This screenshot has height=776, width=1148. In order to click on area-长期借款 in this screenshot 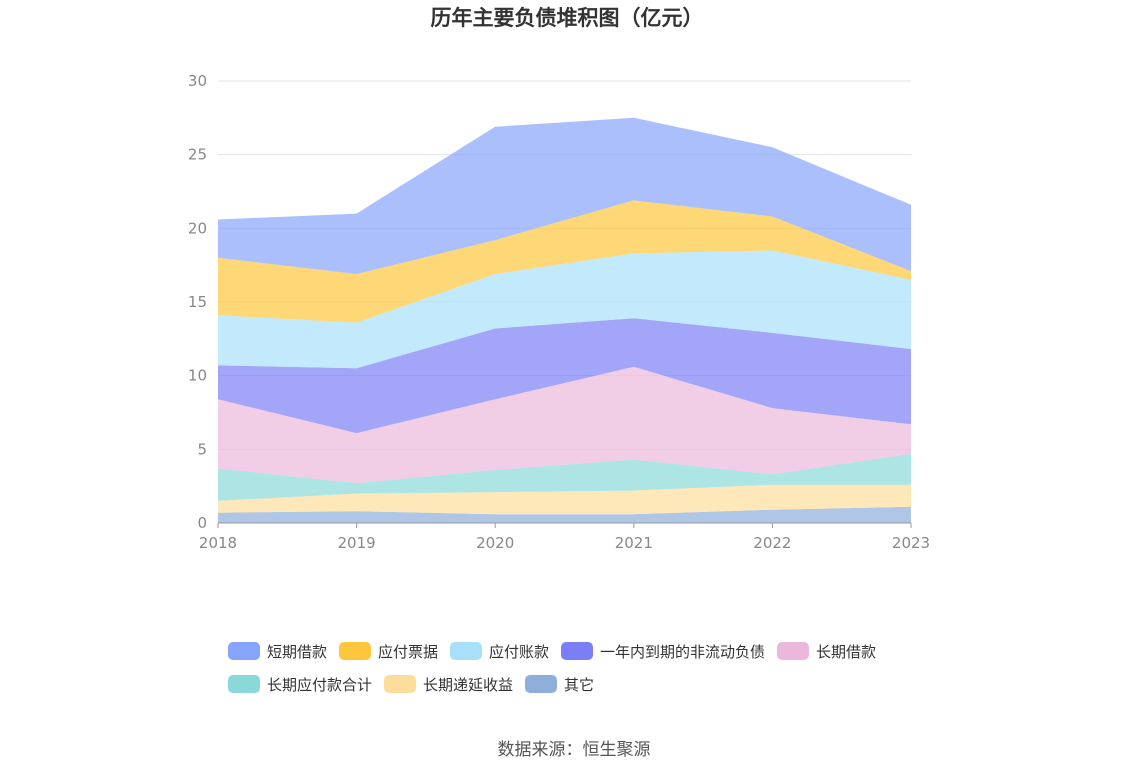, I will do `click(564, 425)`.